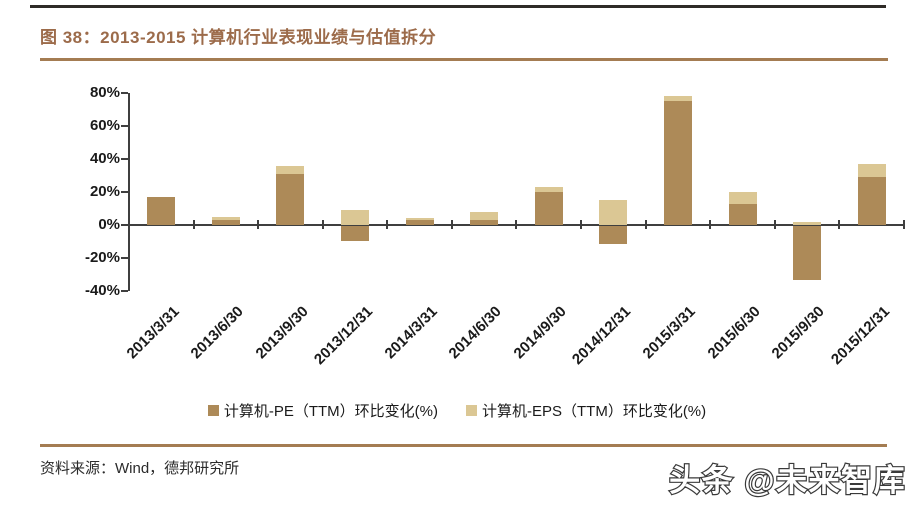 Image resolution: width=914 pixels, height=507 pixels. Describe the element at coordinates (109, 224) in the screenshot. I see `y-tick-label: 0%` at that location.